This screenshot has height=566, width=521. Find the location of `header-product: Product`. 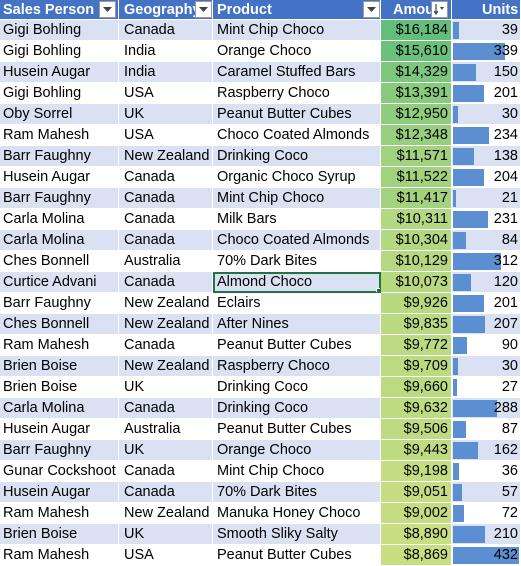

header-product: Product is located at coordinates (297, 10).